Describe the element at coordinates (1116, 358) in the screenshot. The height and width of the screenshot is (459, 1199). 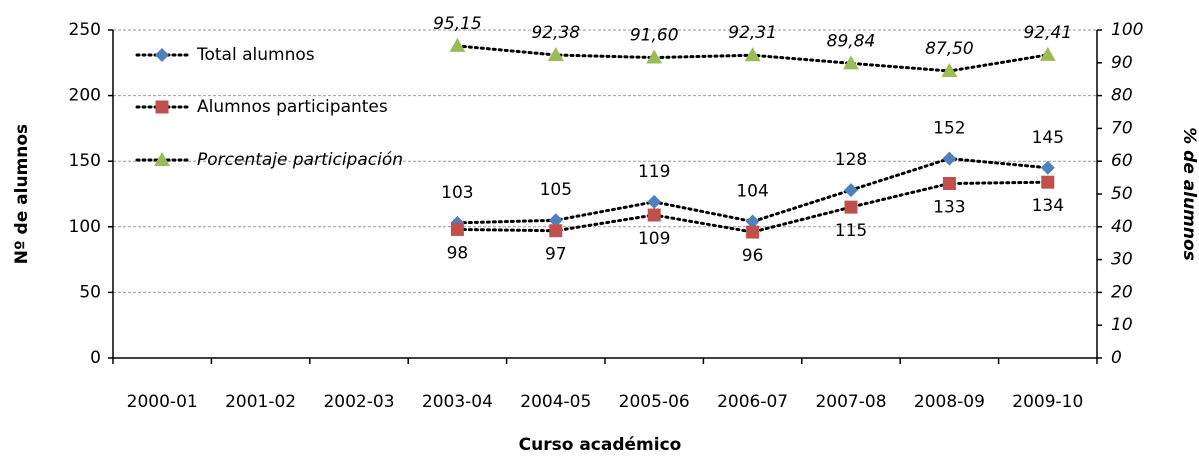
I see `y2-tick-label: 0` at that location.